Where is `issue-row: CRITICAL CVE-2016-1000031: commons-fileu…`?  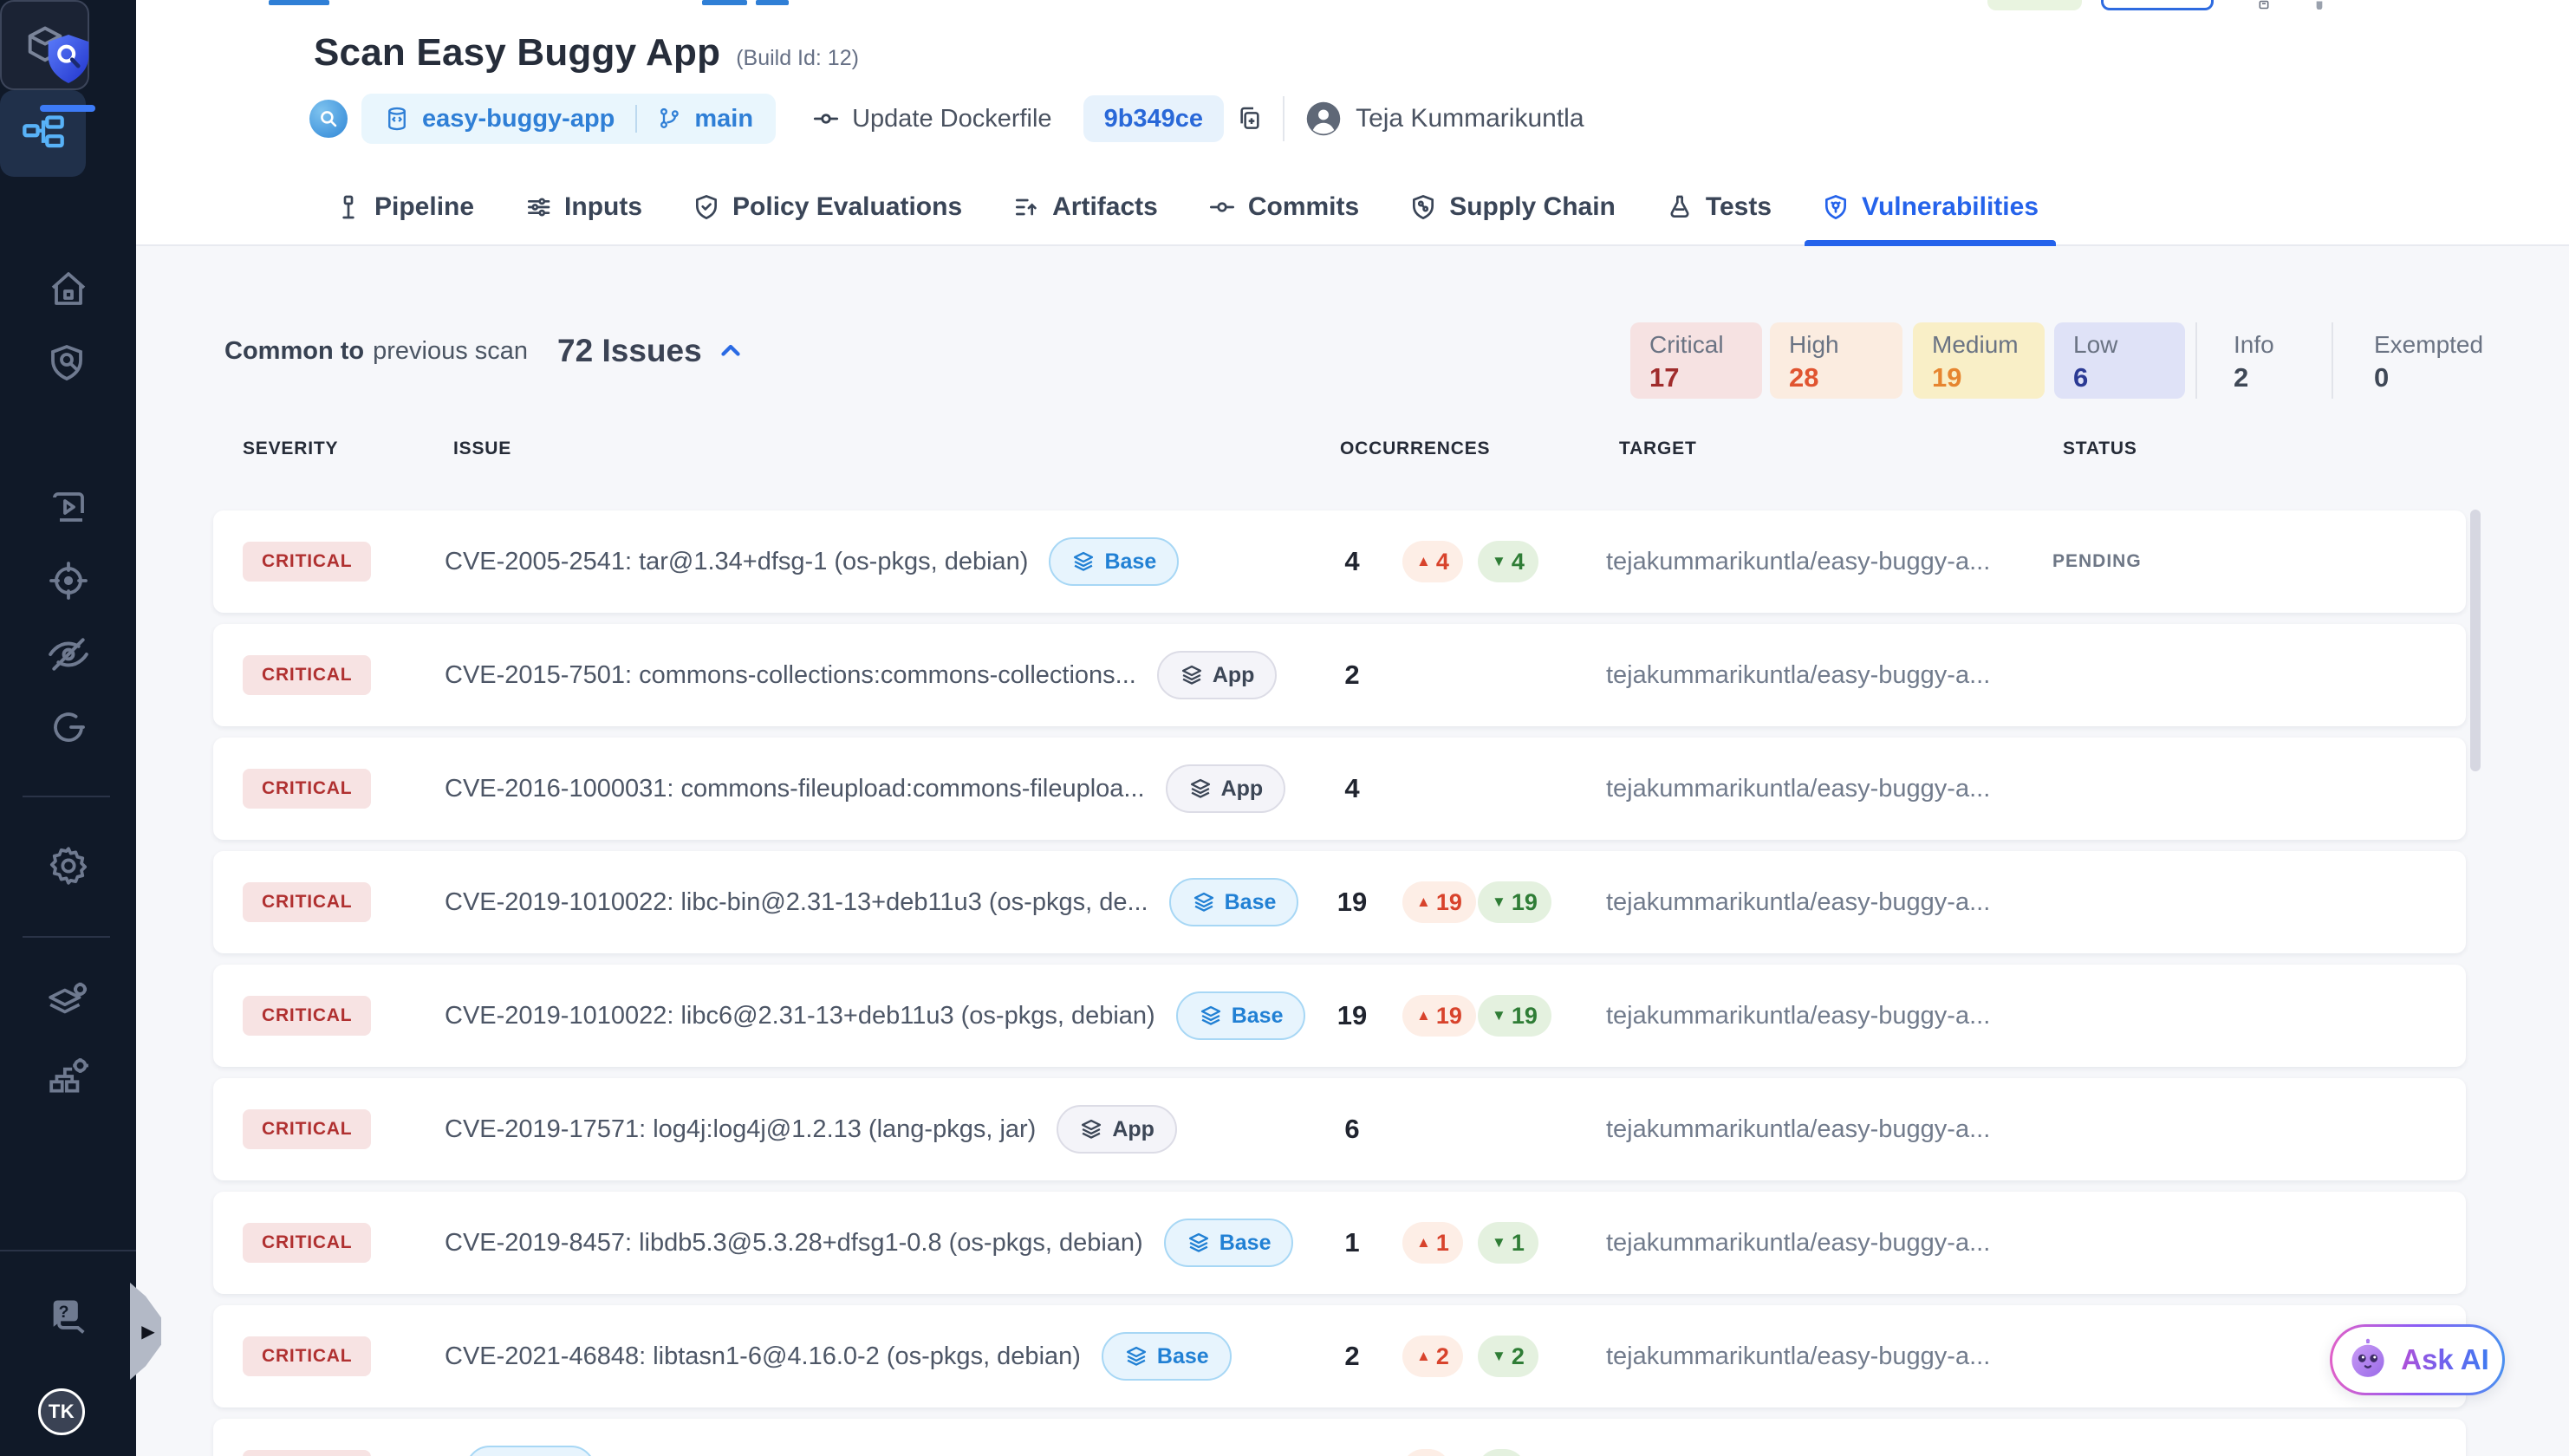 issue-row: CRITICAL CVE-2016-1000031: commons-fileu… is located at coordinates (1340, 789).